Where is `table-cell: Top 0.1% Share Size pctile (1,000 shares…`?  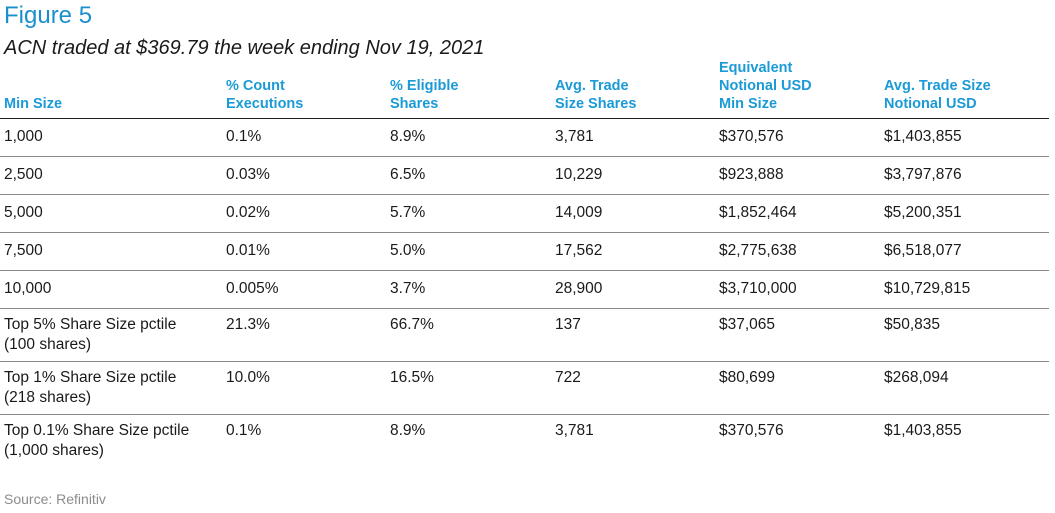 table-cell: Top 0.1% Share Size pctile (1,000 shares… is located at coordinates (111, 441).